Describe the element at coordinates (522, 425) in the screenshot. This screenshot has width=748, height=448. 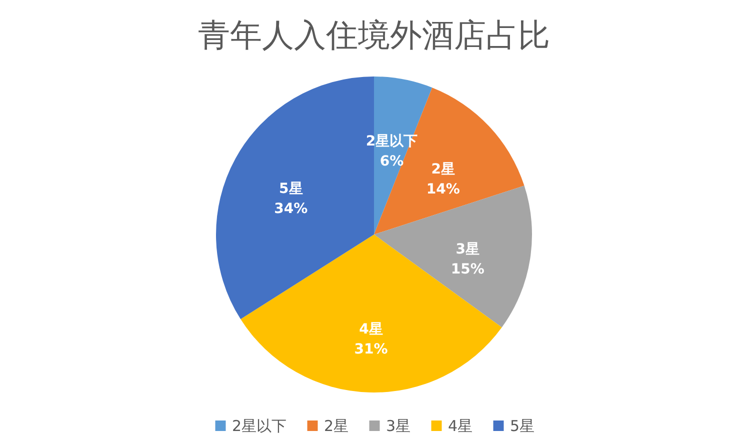
I see `legend-label: 5星` at that location.